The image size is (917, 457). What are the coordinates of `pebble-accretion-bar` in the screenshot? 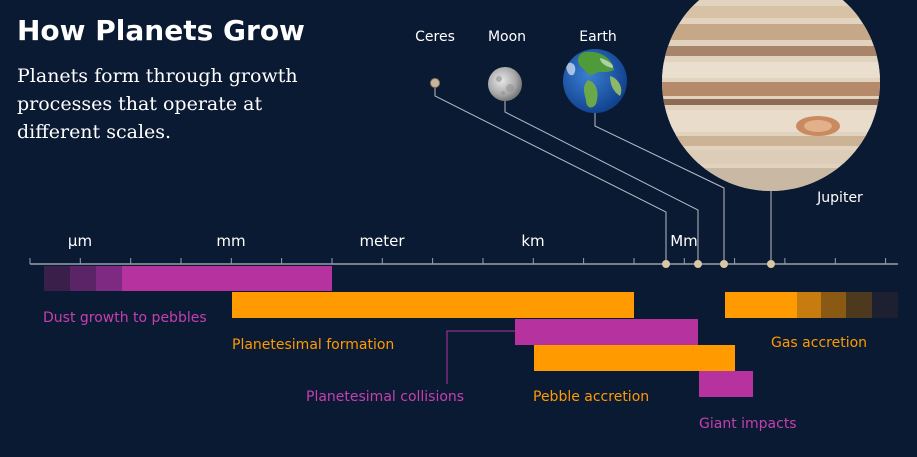 It's located at (634, 358).